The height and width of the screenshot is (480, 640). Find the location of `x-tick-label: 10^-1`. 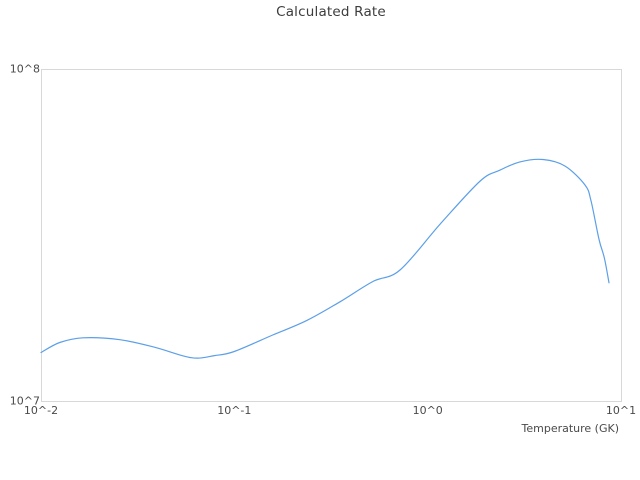

x-tick-label: 10^-1 is located at coordinates (234, 410).